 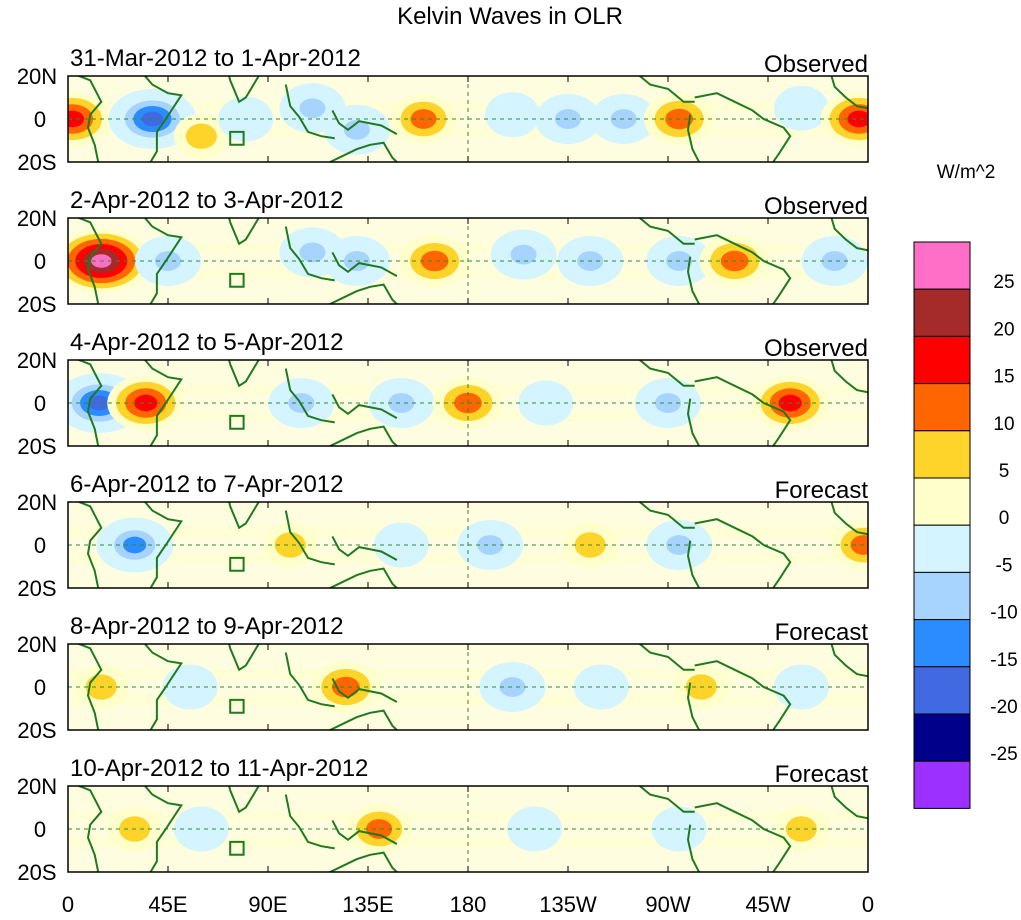 What do you see at coordinates (367, 904) in the screenshot?
I see `x-tick-label: 135E` at bounding box center [367, 904].